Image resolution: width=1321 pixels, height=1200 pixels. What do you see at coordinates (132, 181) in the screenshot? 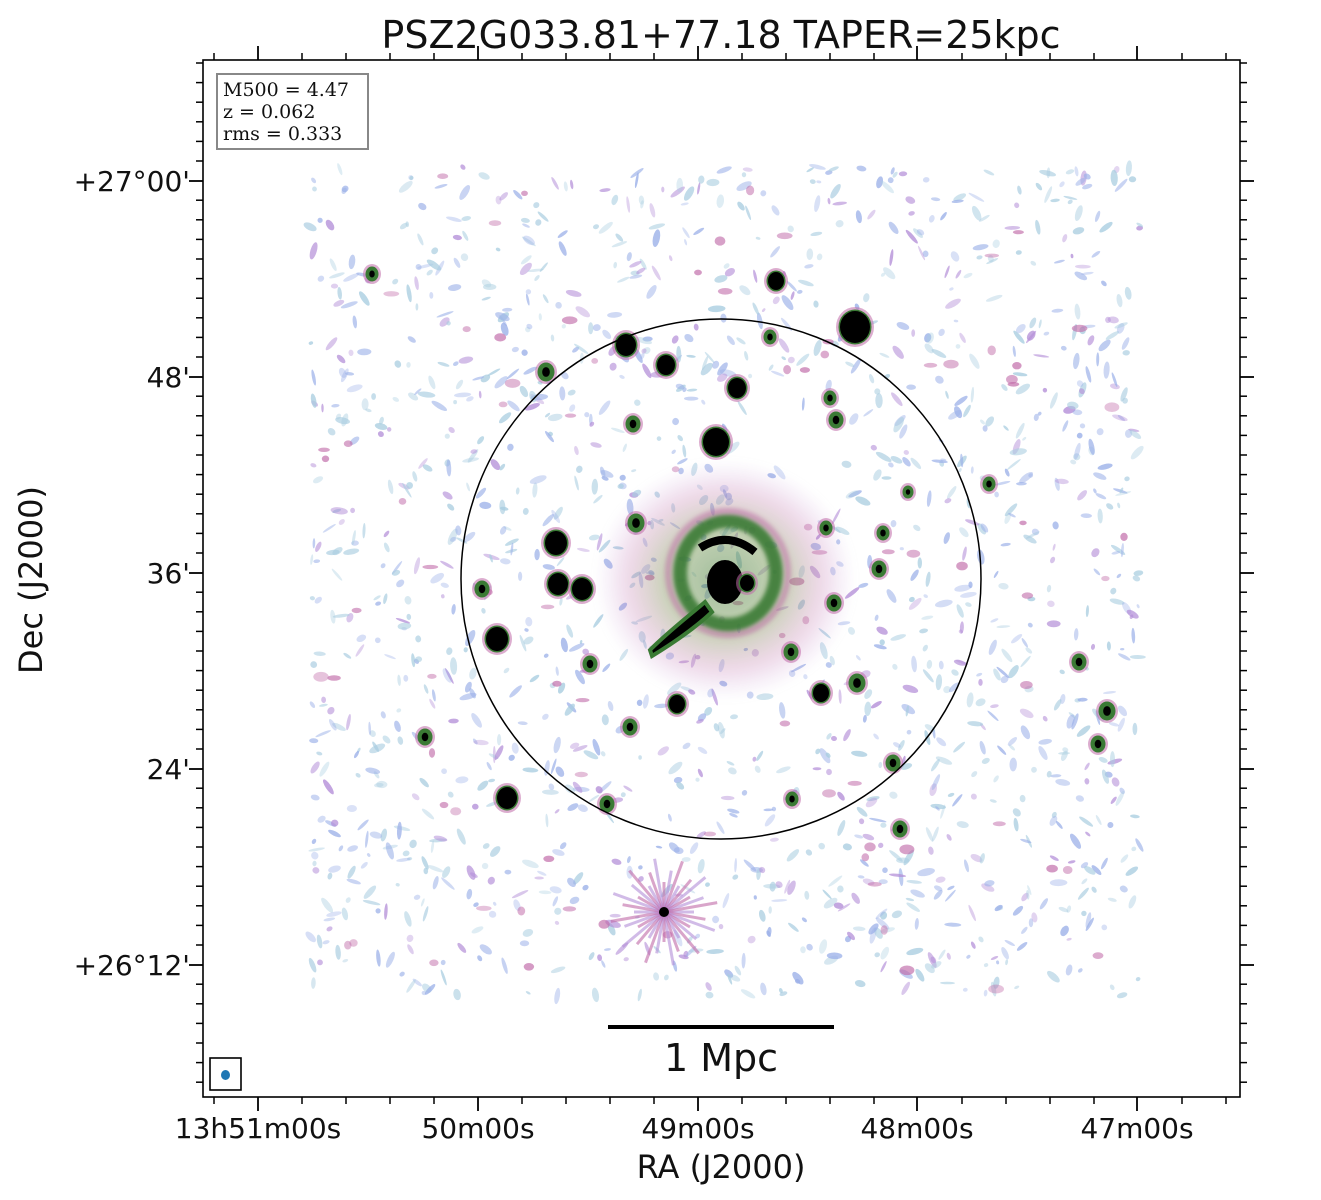
I see `y-tick-label: +27°00'` at bounding box center [132, 181].